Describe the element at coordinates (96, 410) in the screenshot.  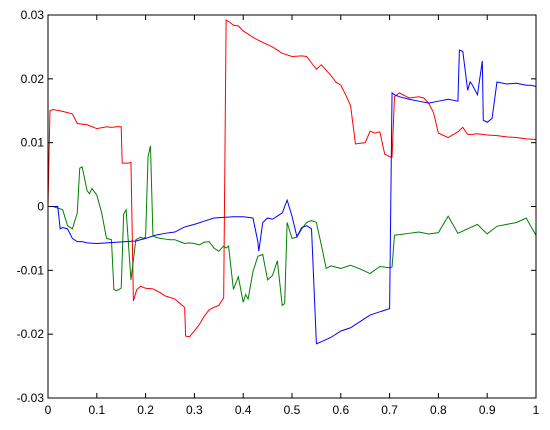
I see `x-tick-label: 0.1` at that location.